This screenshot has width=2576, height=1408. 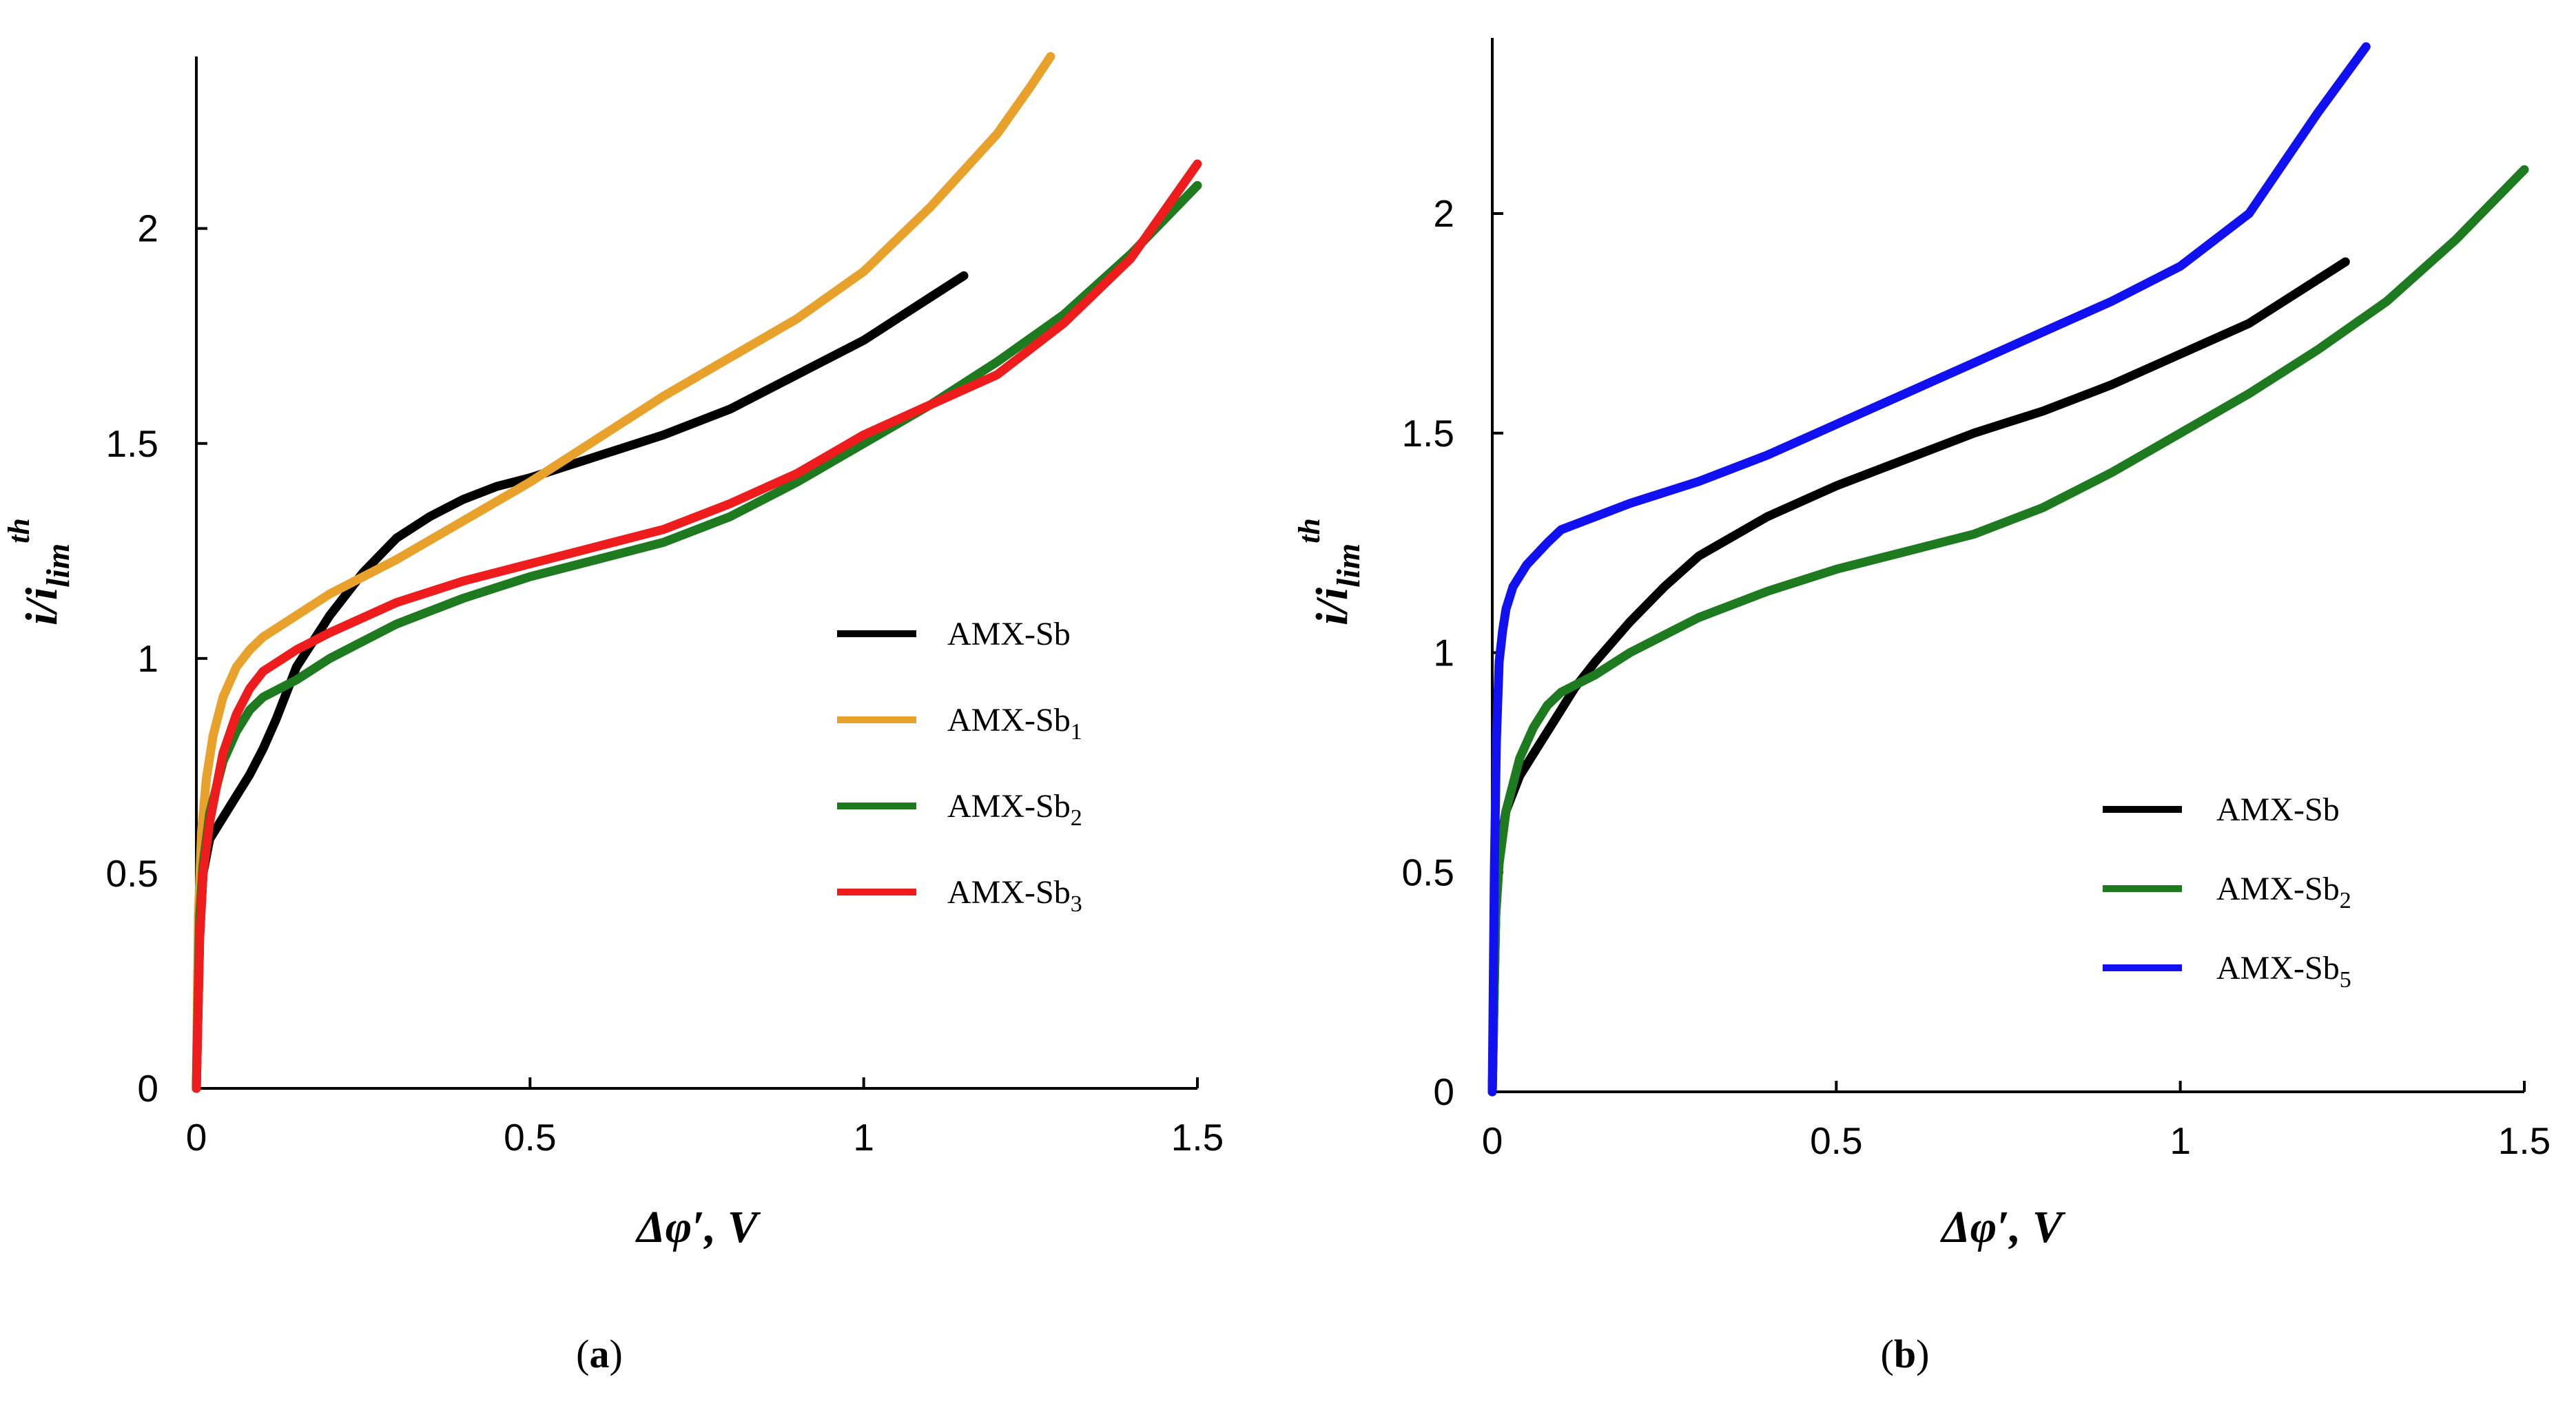 I want to click on legend-label-a-amx-sb2: AMX-Sb2, so click(x=1014, y=809).